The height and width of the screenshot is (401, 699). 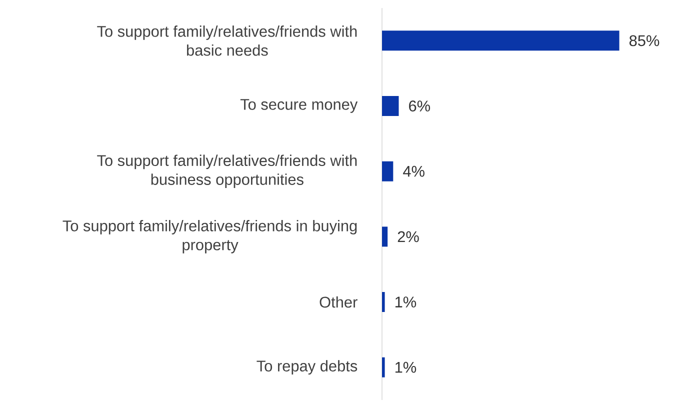 I want to click on data-label: 85%, so click(x=644, y=40).